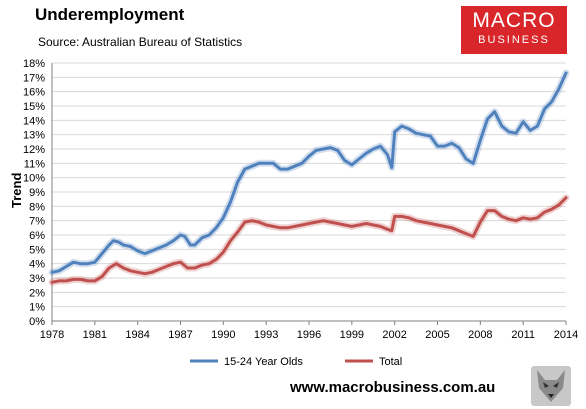 This screenshot has height=409, width=586. What do you see at coordinates (523, 335) in the screenshot?
I see `x-tick-label: 2011` at bounding box center [523, 335].